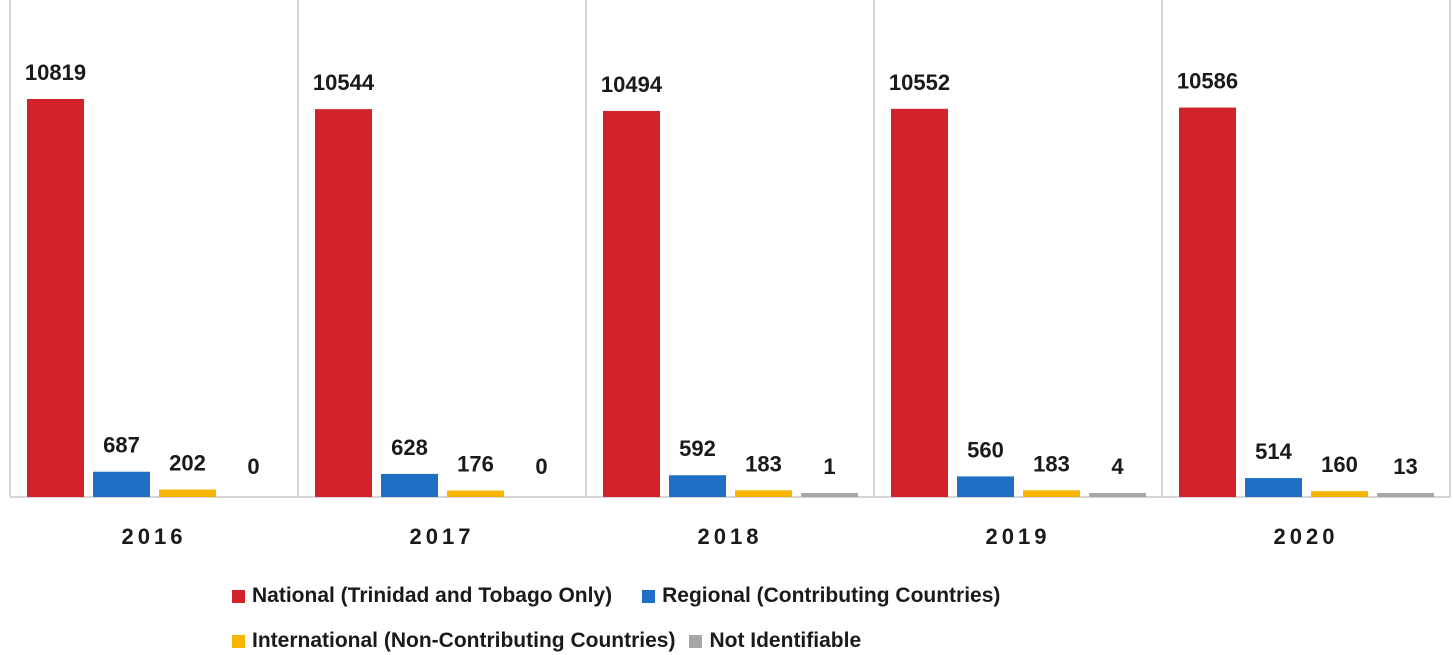 The height and width of the screenshot is (655, 1453). Describe the element at coordinates (475, 464) in the screenshot. I see `data-label: 176` at that location.